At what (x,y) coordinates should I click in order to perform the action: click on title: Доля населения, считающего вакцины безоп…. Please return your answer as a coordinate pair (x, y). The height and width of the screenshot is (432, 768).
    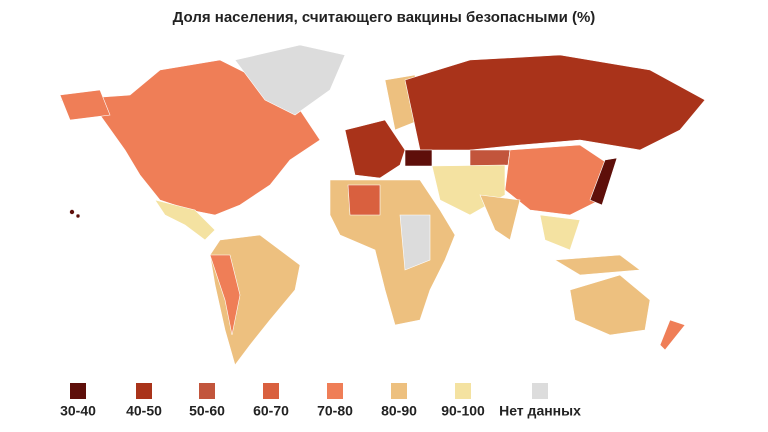
    Looking at the image, I should click on (384, 17).